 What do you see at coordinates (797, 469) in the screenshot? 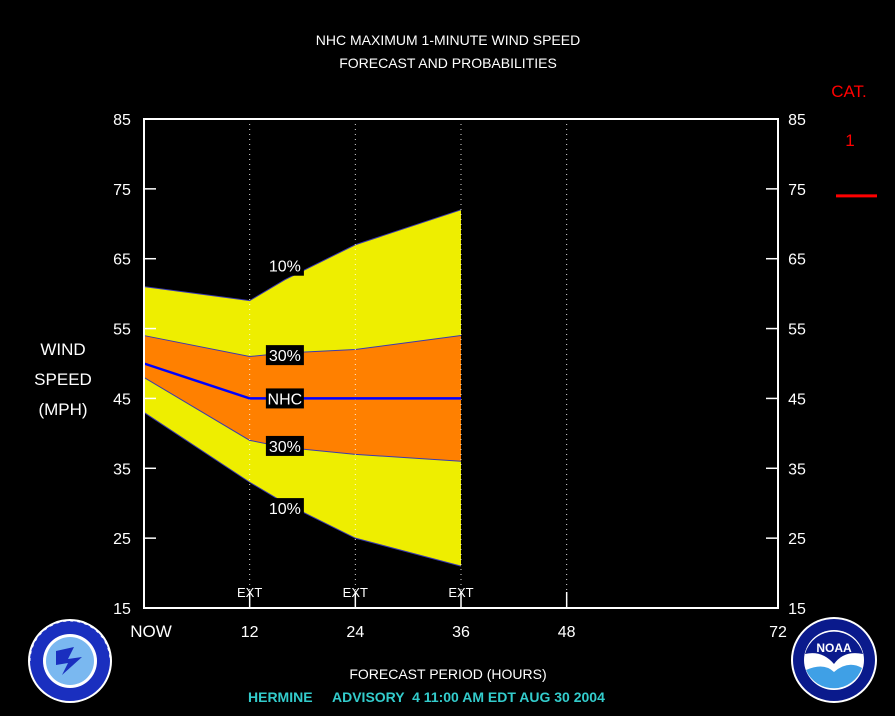
I see `y-tick-label-right-35: 35` at bounding box center [797, 469].